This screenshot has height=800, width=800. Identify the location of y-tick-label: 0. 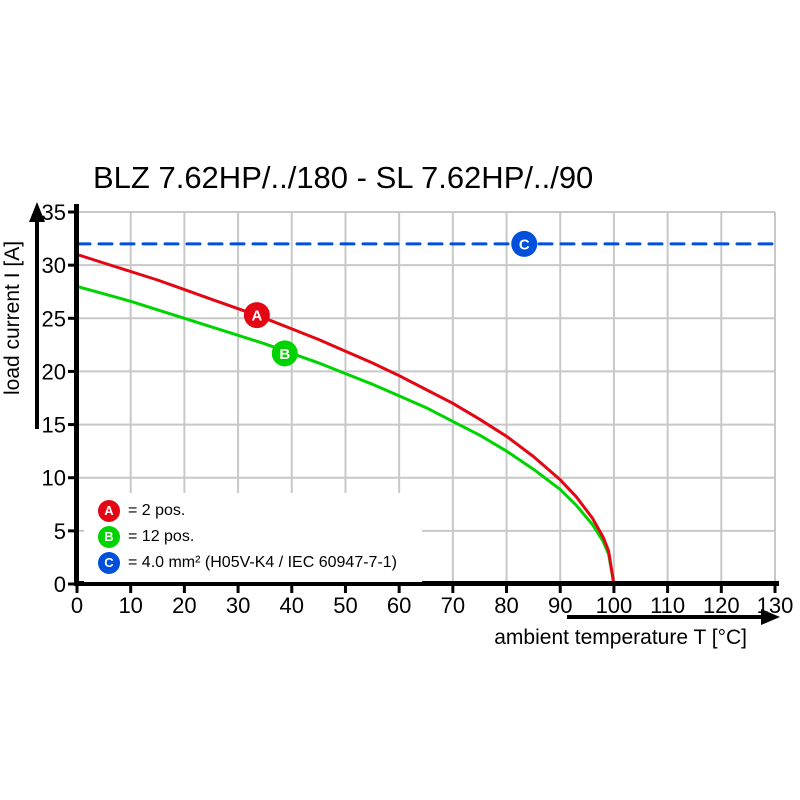
(60, 584).